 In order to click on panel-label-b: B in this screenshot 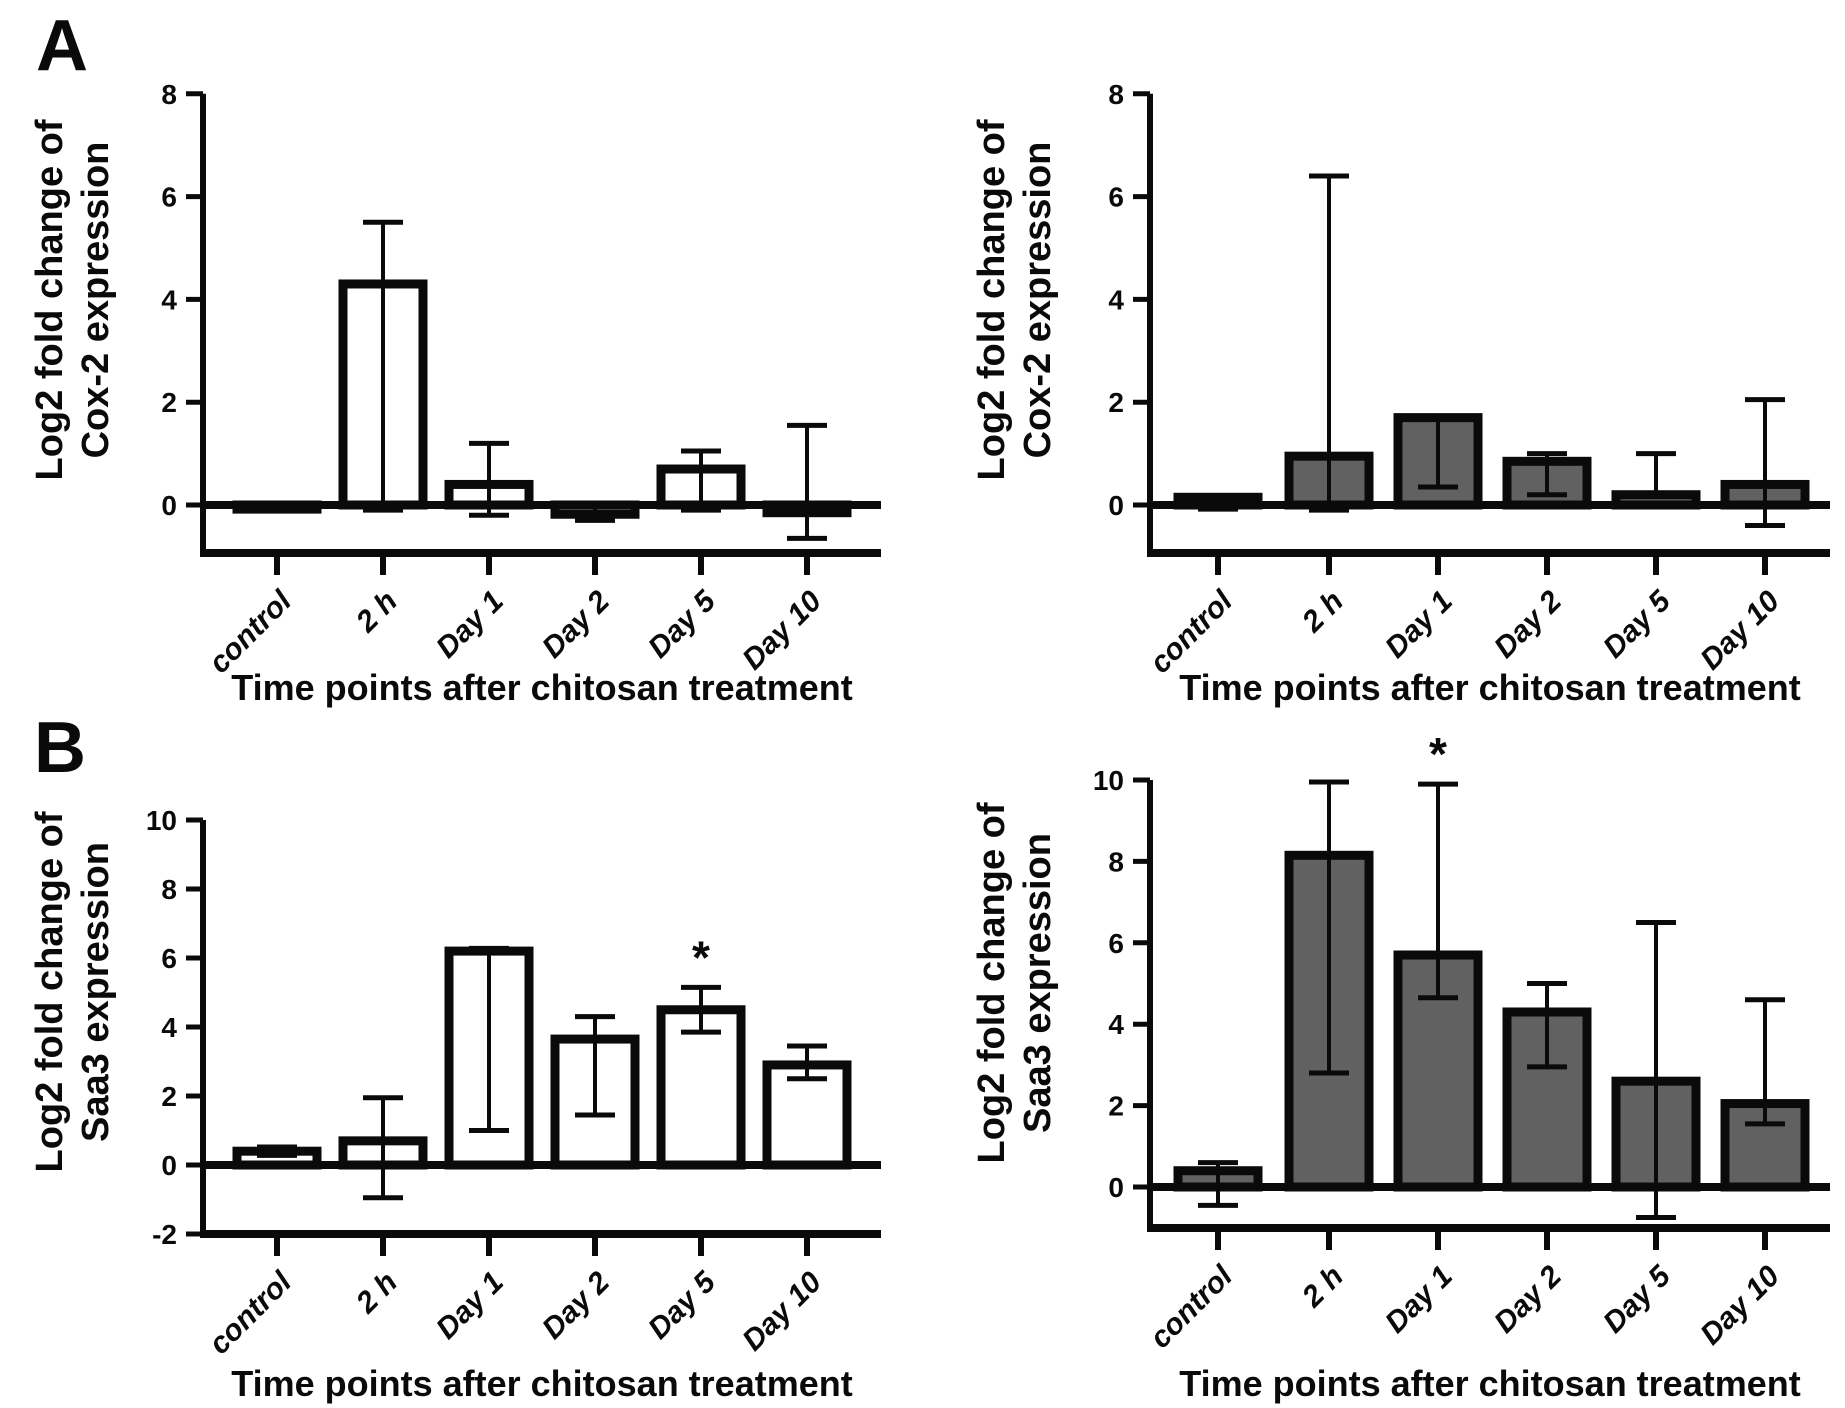, I will do `click(60, 748)`.